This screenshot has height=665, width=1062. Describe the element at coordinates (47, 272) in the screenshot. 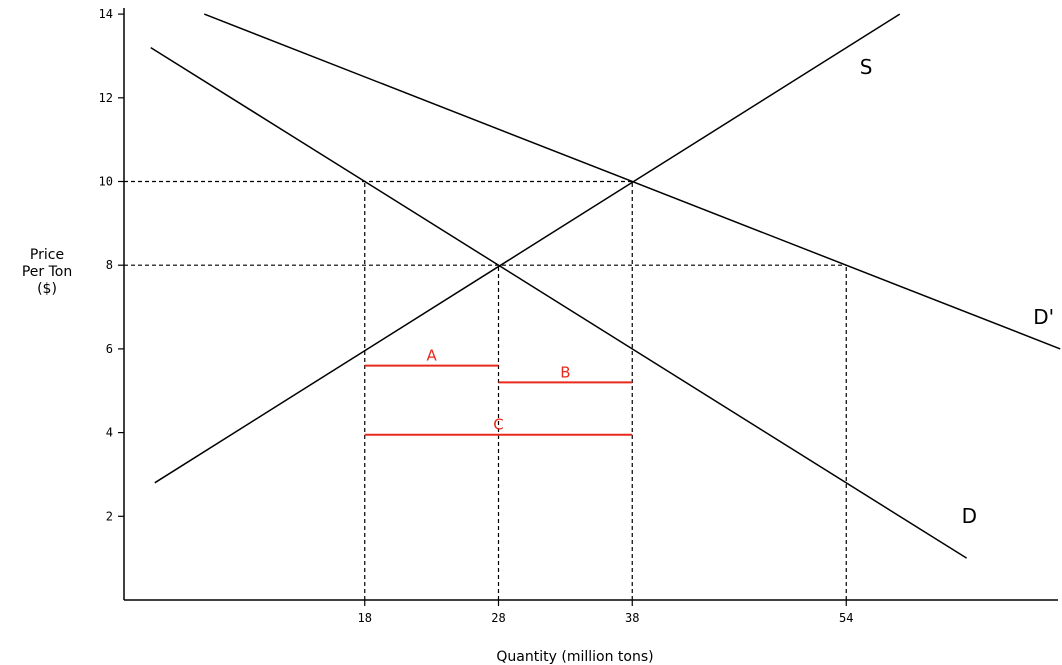

I see `y-axis-title-line2: Per Ton` at that location.